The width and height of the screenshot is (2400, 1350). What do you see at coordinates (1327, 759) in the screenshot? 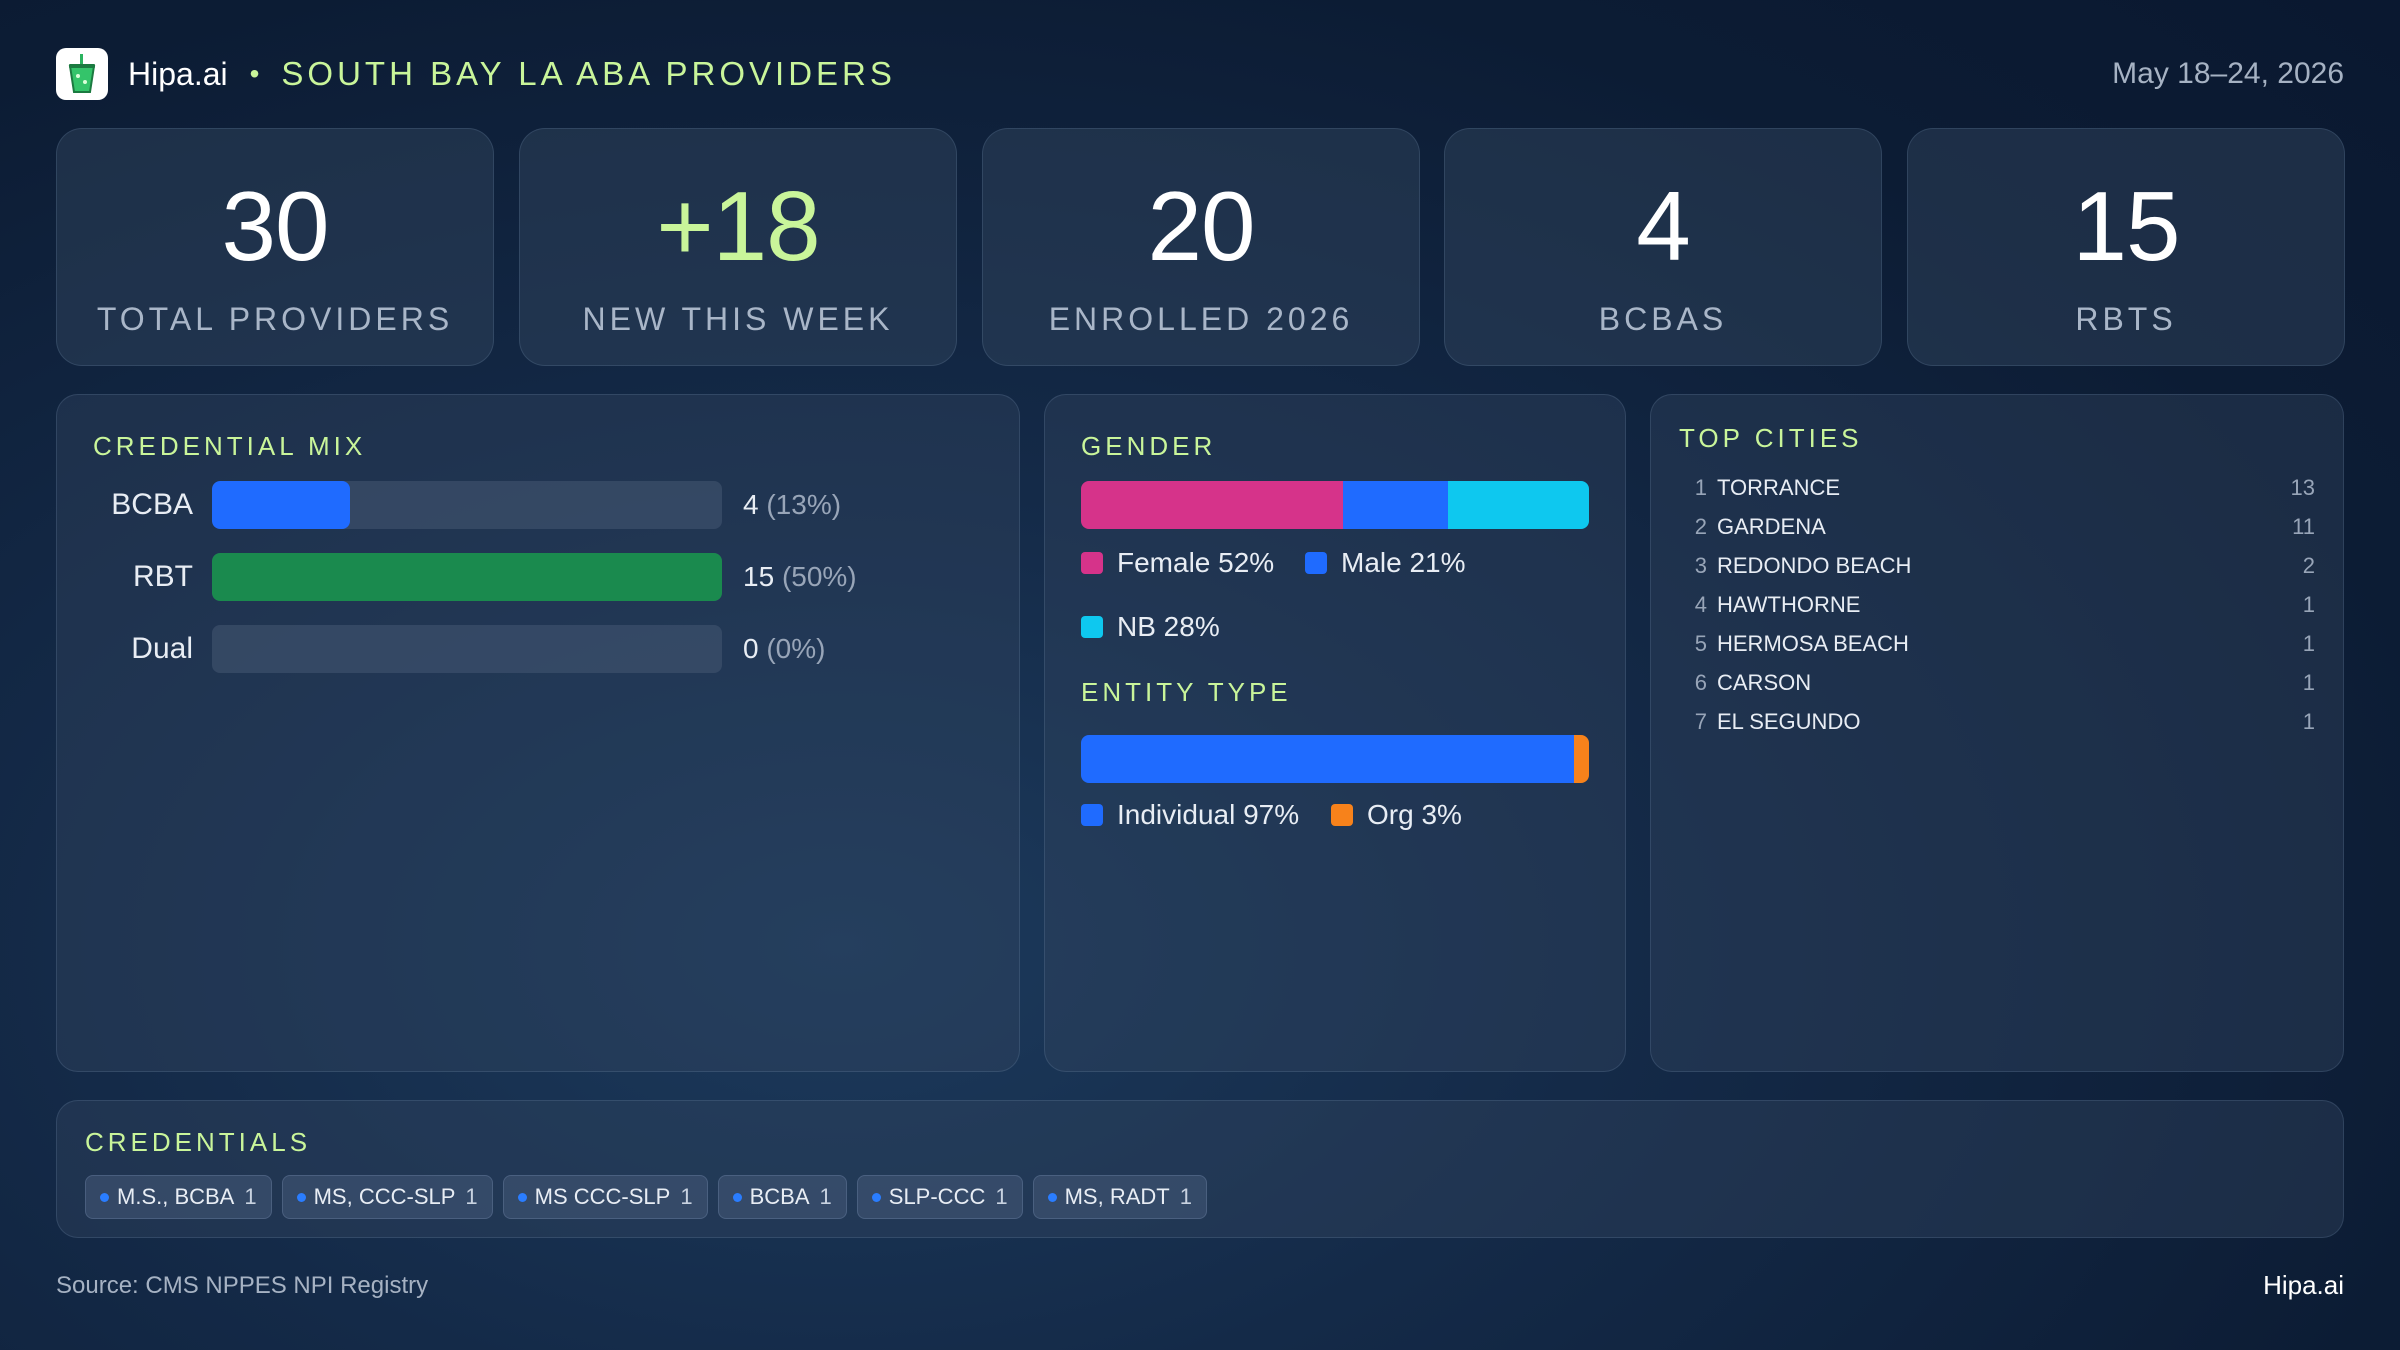
I see `entity-segment-individual` at bounding box center [1327, 759].